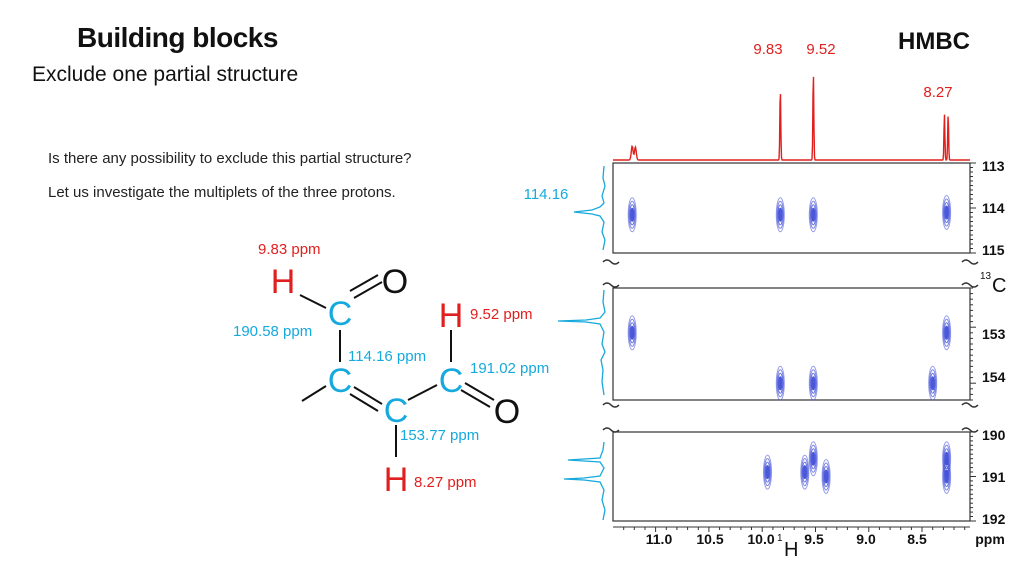 This screenshot has height=576, width=1024. What do you see at coordinates (994, 477) in the screenshot?
I see `y-tick-label: 191` at bounding box center [994, 477].